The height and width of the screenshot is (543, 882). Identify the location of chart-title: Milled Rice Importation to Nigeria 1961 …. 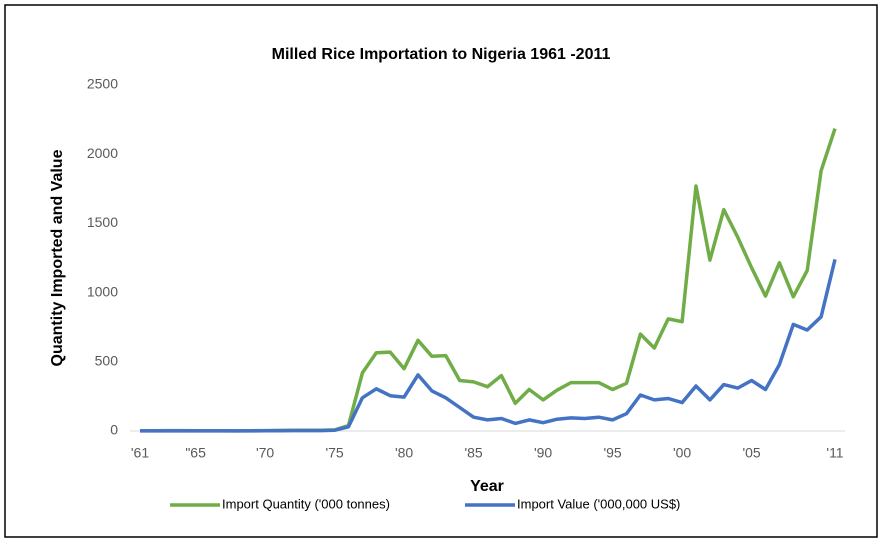
(441, 54).